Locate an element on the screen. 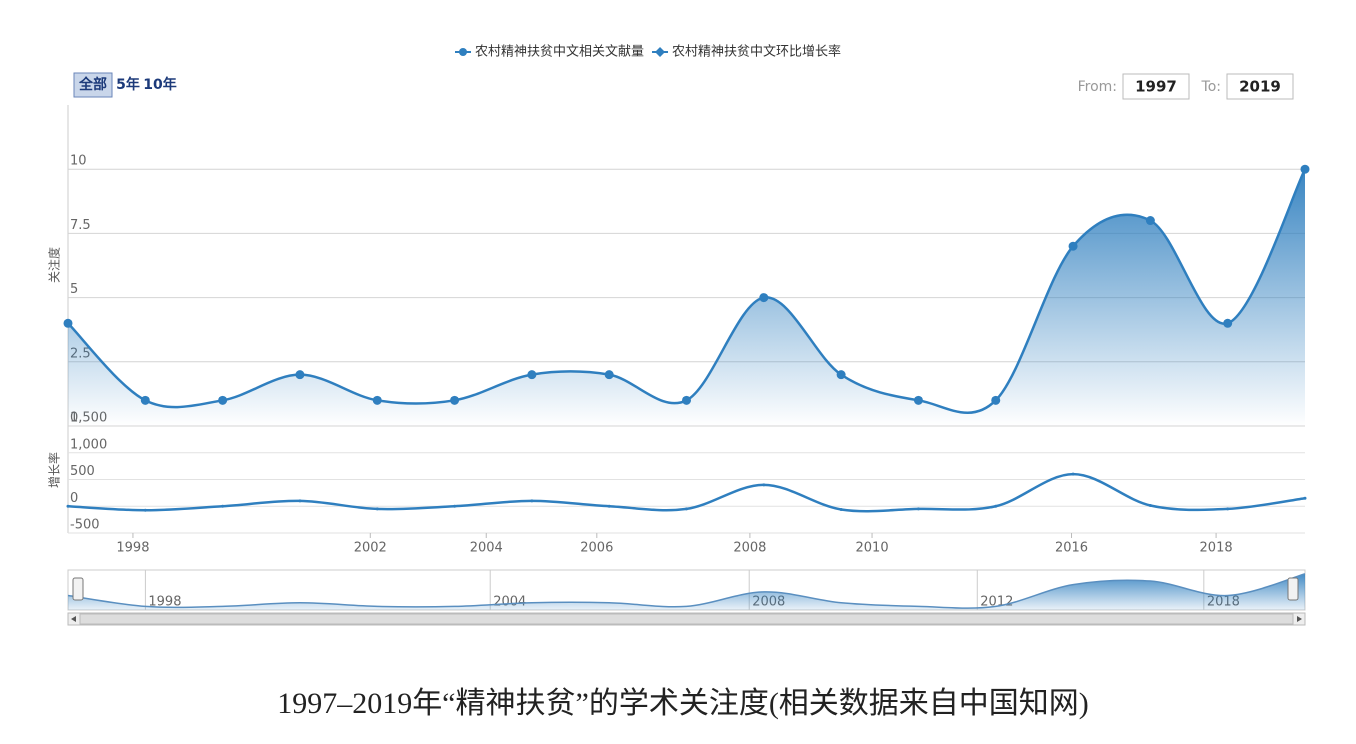  to-input is located at coordinates (1260, 86).